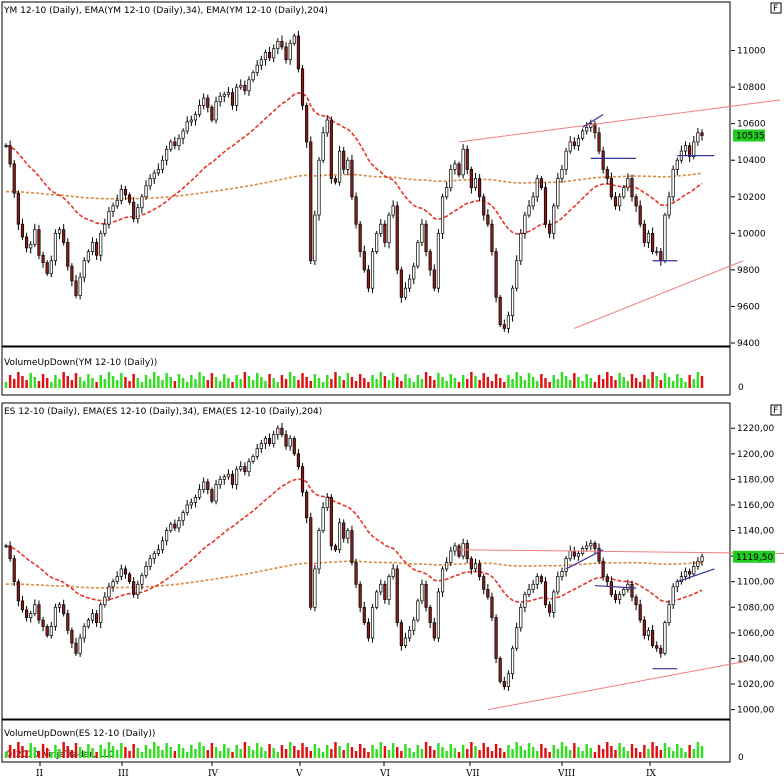 This screenshot has width=784, height=784. I want to click on month-label: IX, so click(651, 774).